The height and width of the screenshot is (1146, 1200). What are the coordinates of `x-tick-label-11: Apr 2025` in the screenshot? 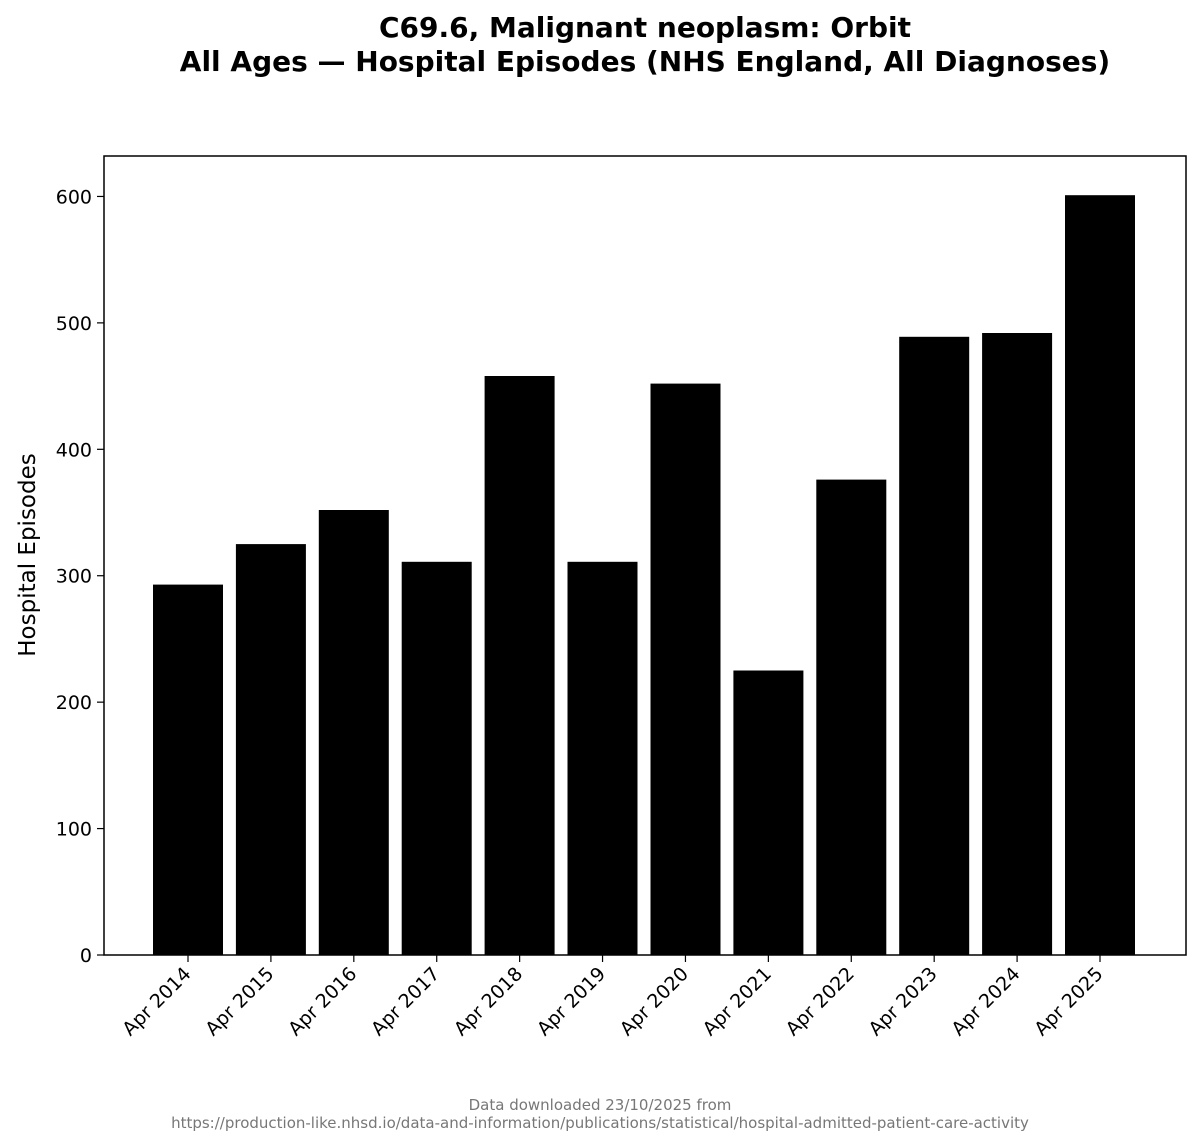 It's located at (1068, 1001).